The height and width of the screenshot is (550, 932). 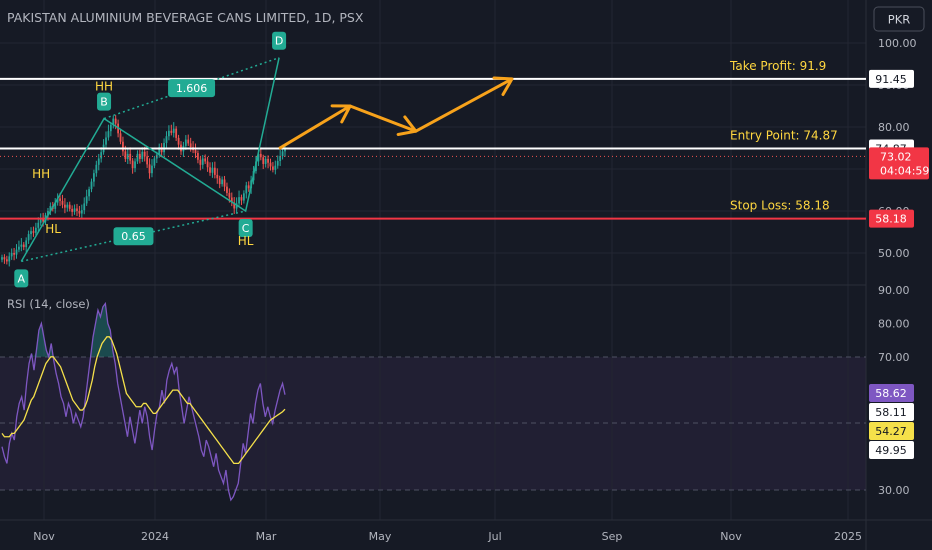 I want to click on rsi-upper-tag: 58.11, so click(x=891, y=412).